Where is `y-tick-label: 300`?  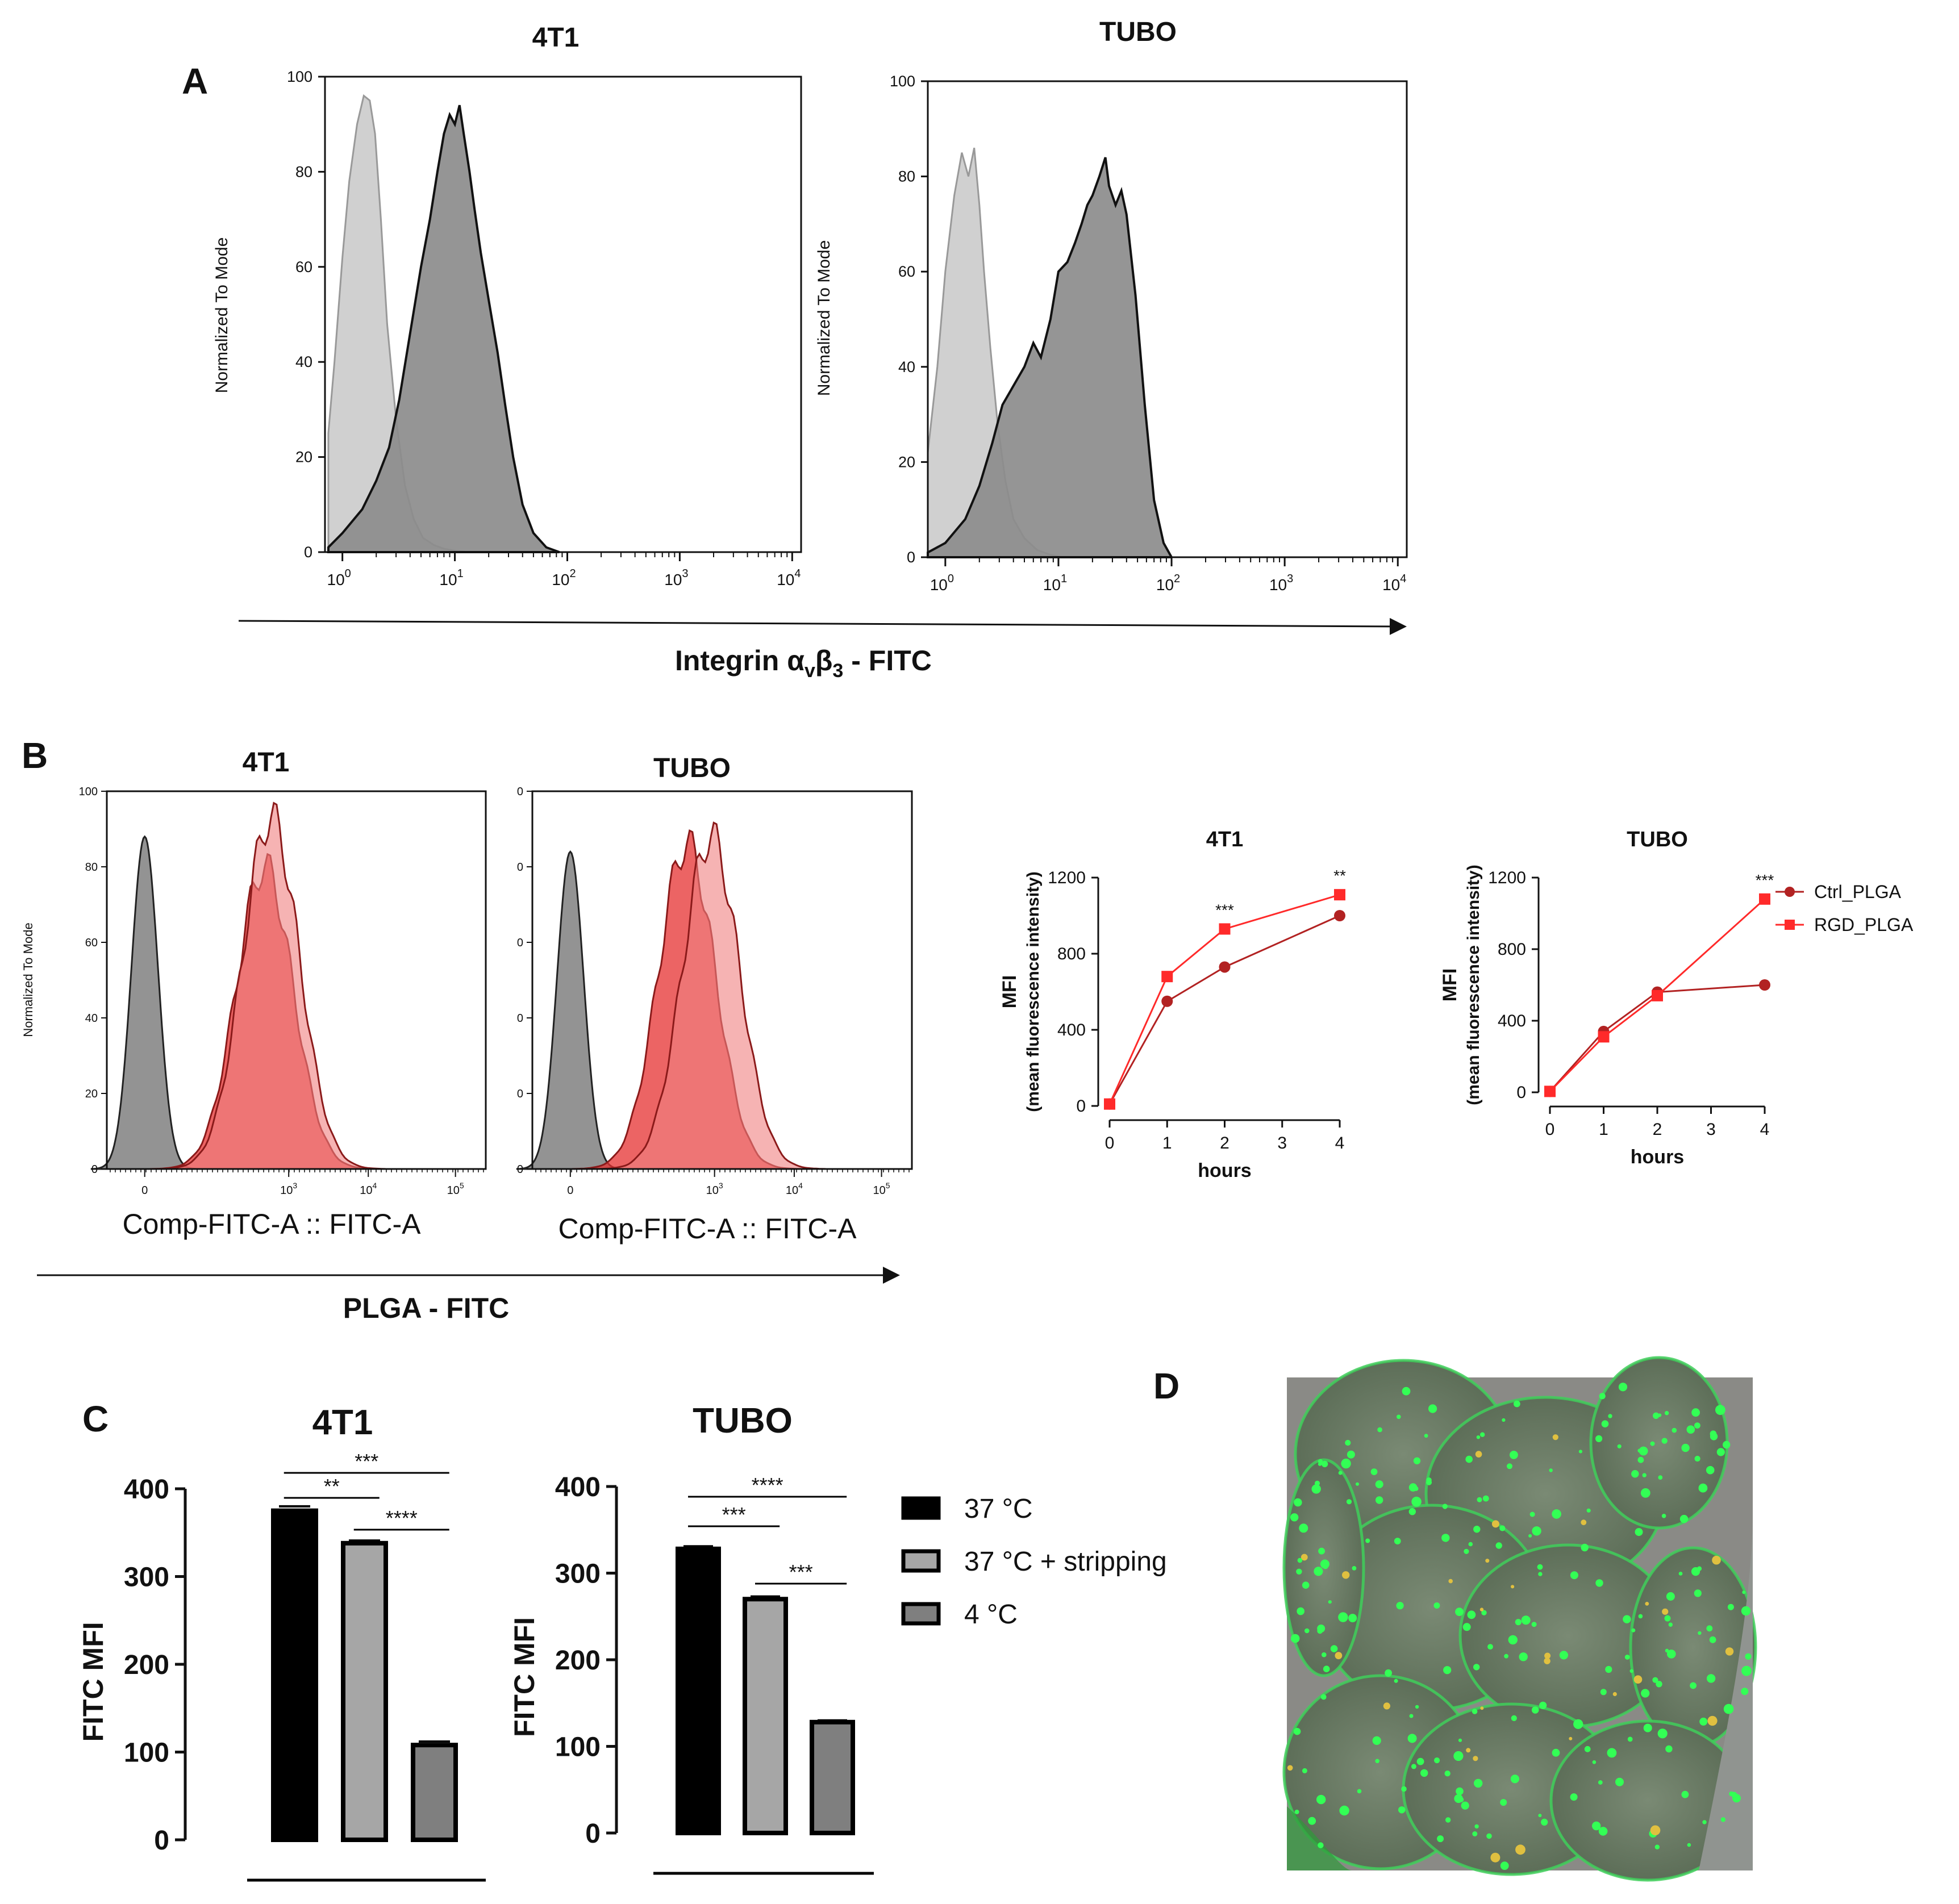
y-tick-label: 300 is located at coordinates (578, 1574).